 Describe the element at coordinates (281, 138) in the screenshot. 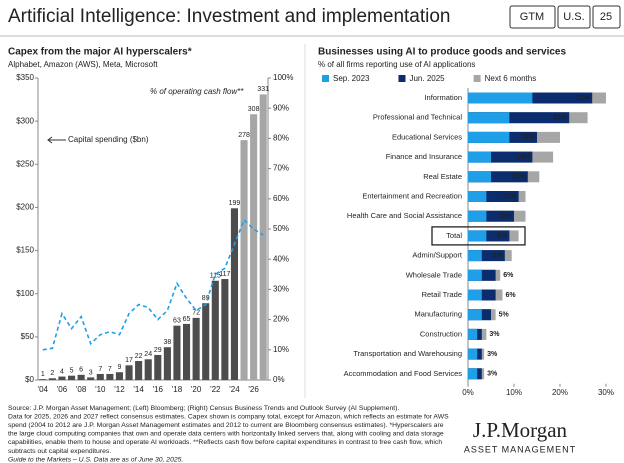

I see `y2-tick-label: 80%` at that location.